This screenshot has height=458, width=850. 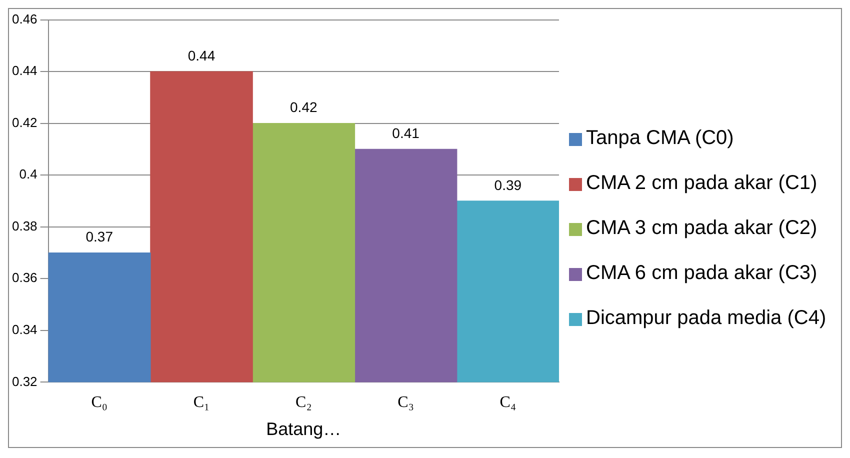 I want to click on x-tick-label: C₀, so click(x=99, y=403).